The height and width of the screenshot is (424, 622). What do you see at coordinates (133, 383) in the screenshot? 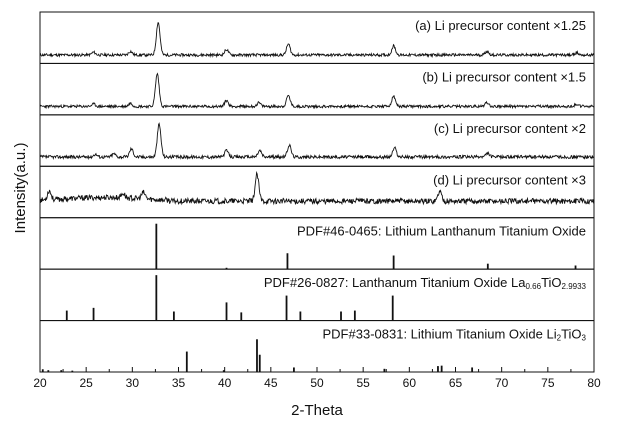
I see `x-tick-label: 30` at bounding box center [133, 383].